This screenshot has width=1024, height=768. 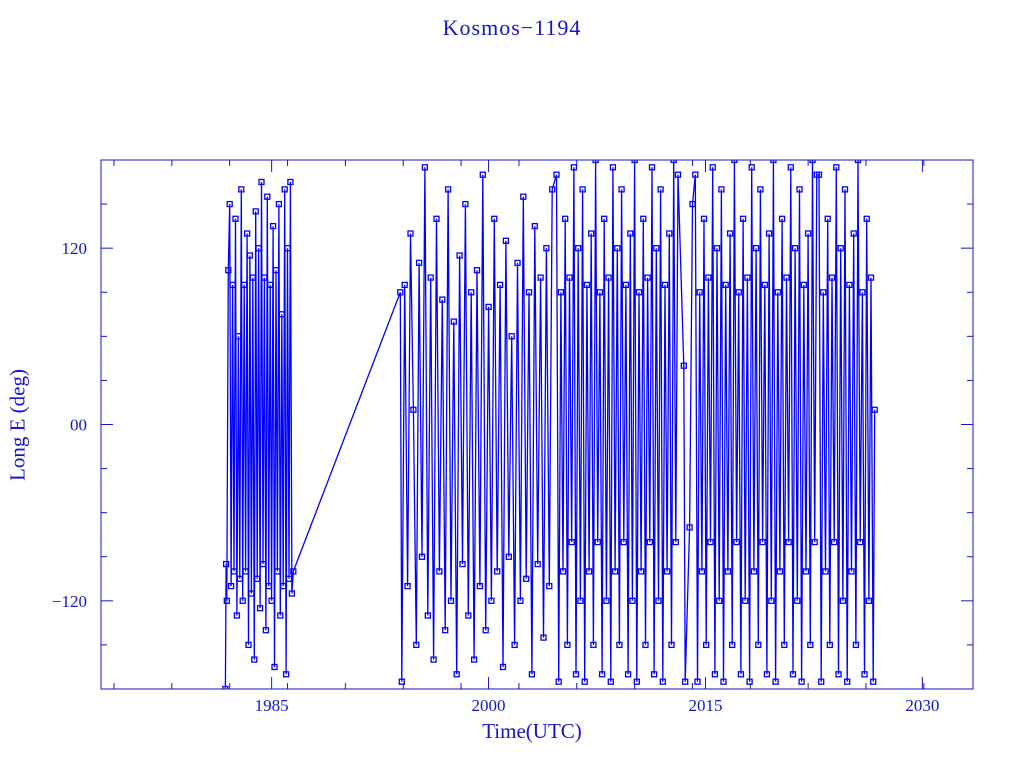 I want to click on y-axis-label: Long E (deg), so click(x=17, y=425).